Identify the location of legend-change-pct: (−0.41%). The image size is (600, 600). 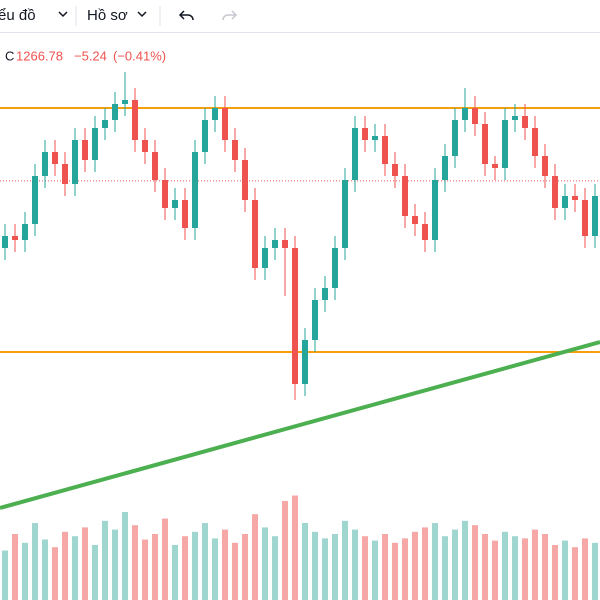
(139, 55).